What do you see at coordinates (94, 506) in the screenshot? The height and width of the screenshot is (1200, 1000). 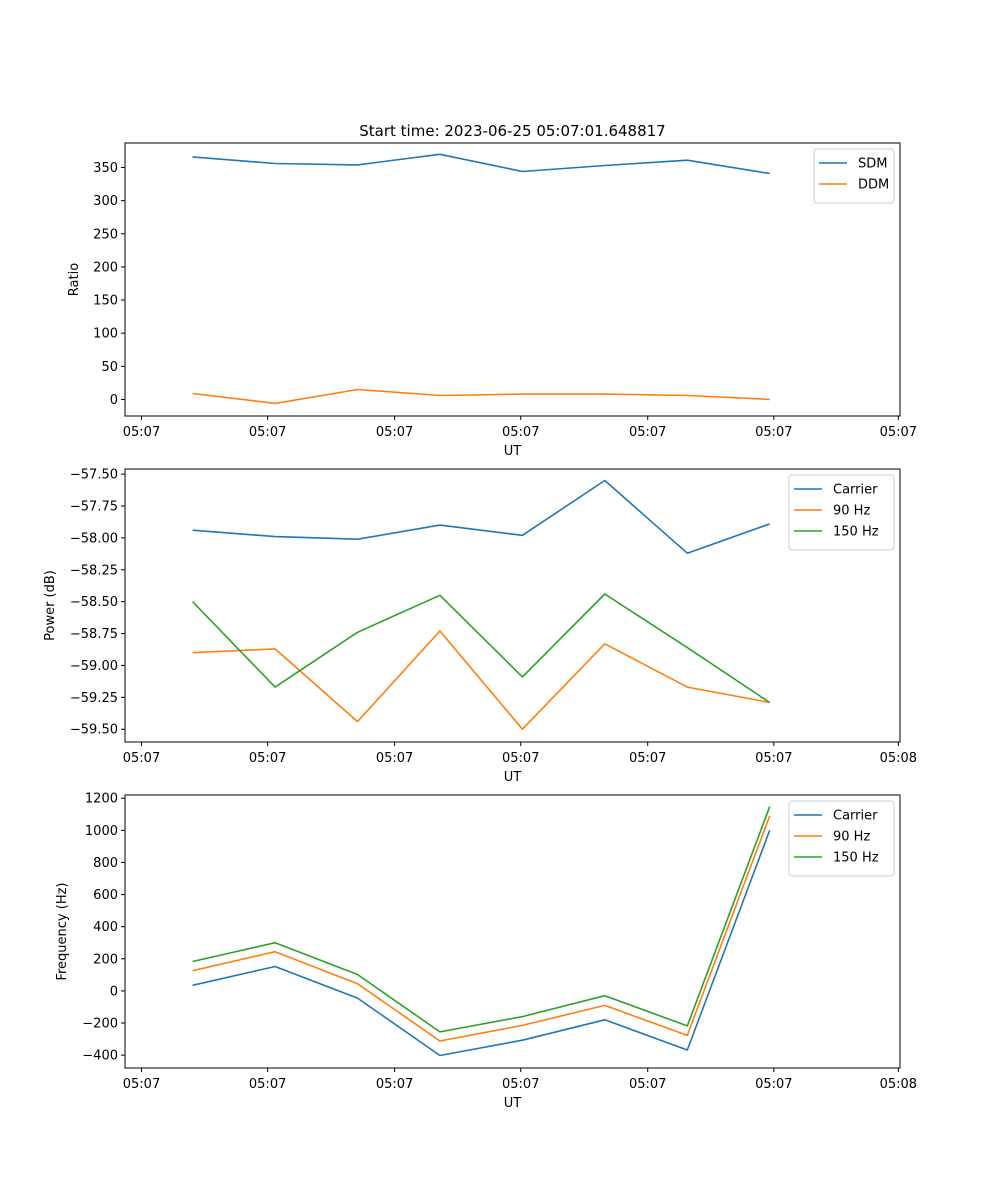 I see `y-tick-label: −57.75` at bounding box center [94, 506].